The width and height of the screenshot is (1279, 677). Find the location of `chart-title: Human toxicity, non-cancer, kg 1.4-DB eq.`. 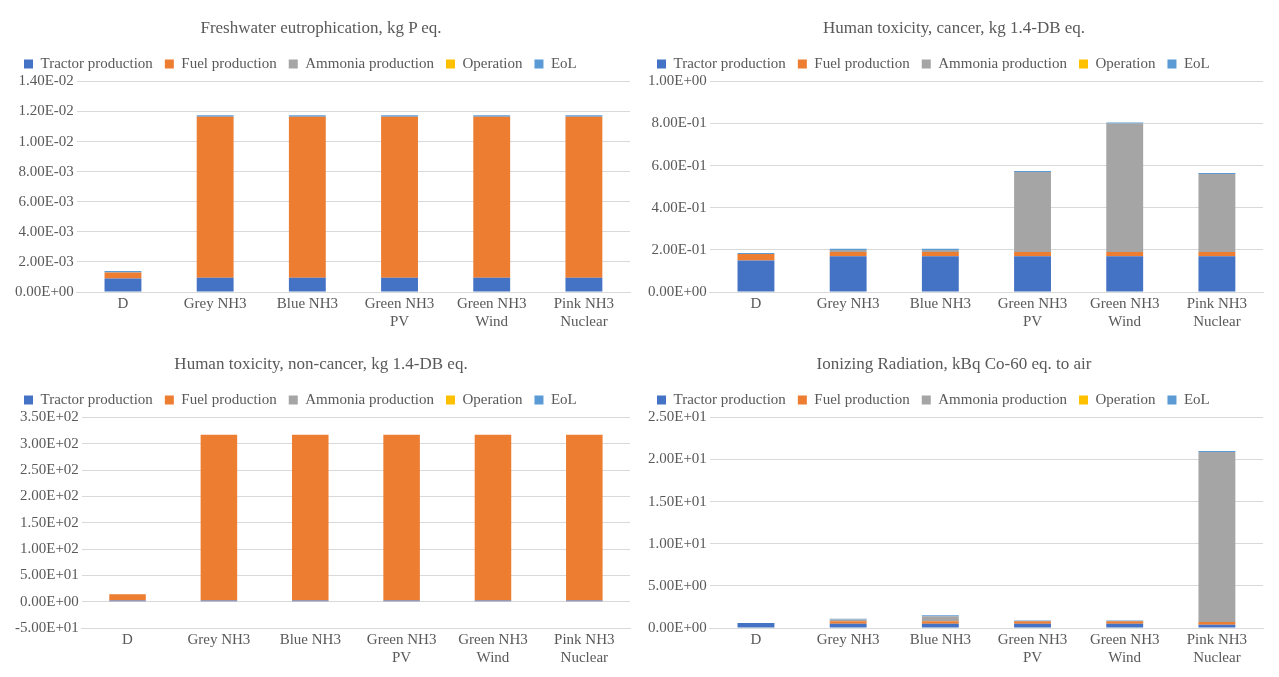

chart-title: Human toxicity, non-cancer, kg 1.4-DB eq. is located at coordinates (321, 363).